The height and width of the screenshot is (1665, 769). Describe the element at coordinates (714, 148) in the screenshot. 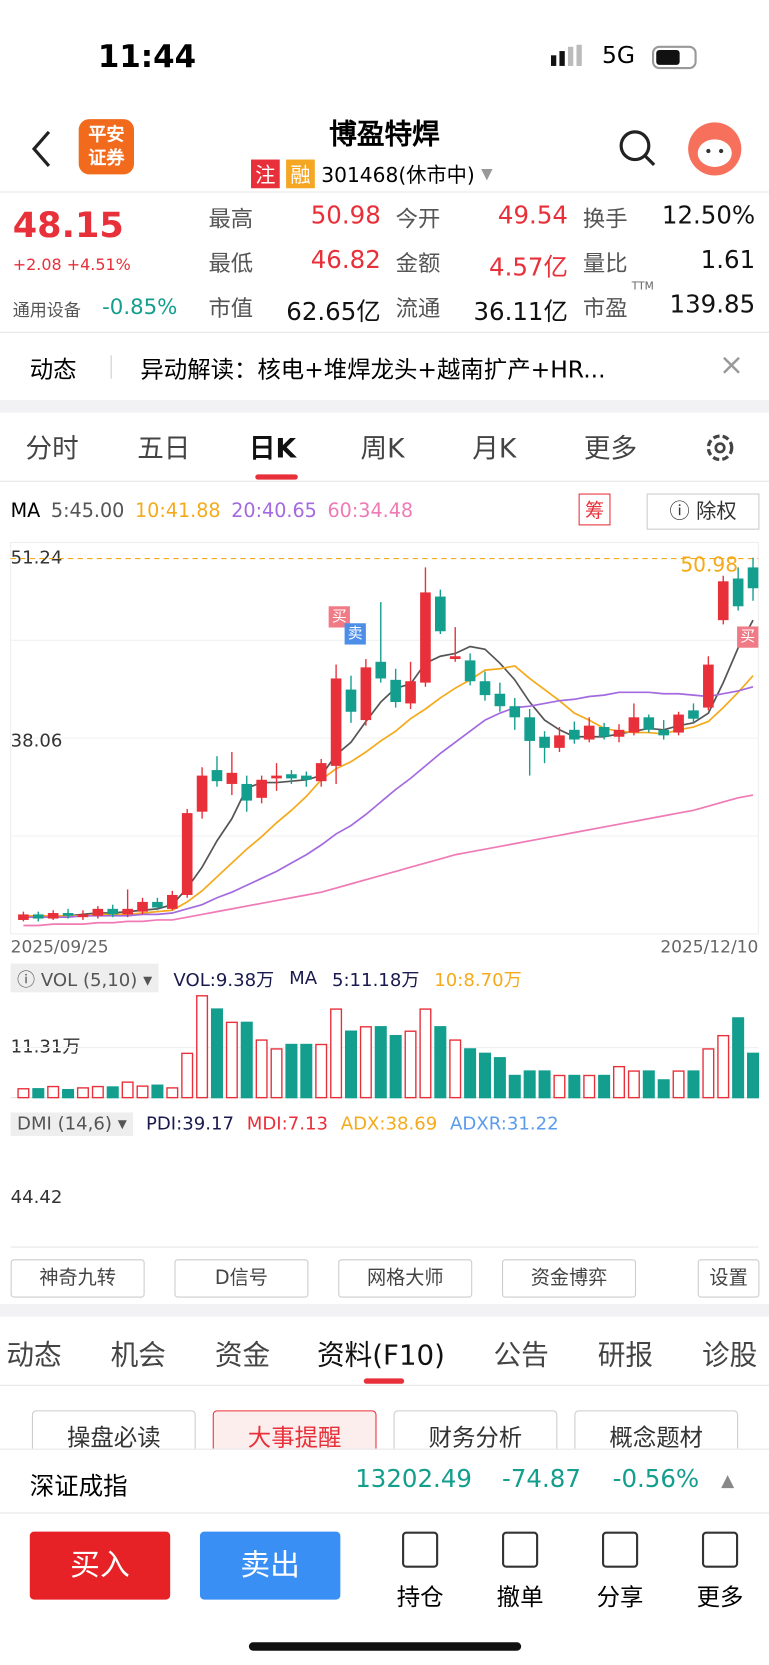

I see `avatar` at that location.